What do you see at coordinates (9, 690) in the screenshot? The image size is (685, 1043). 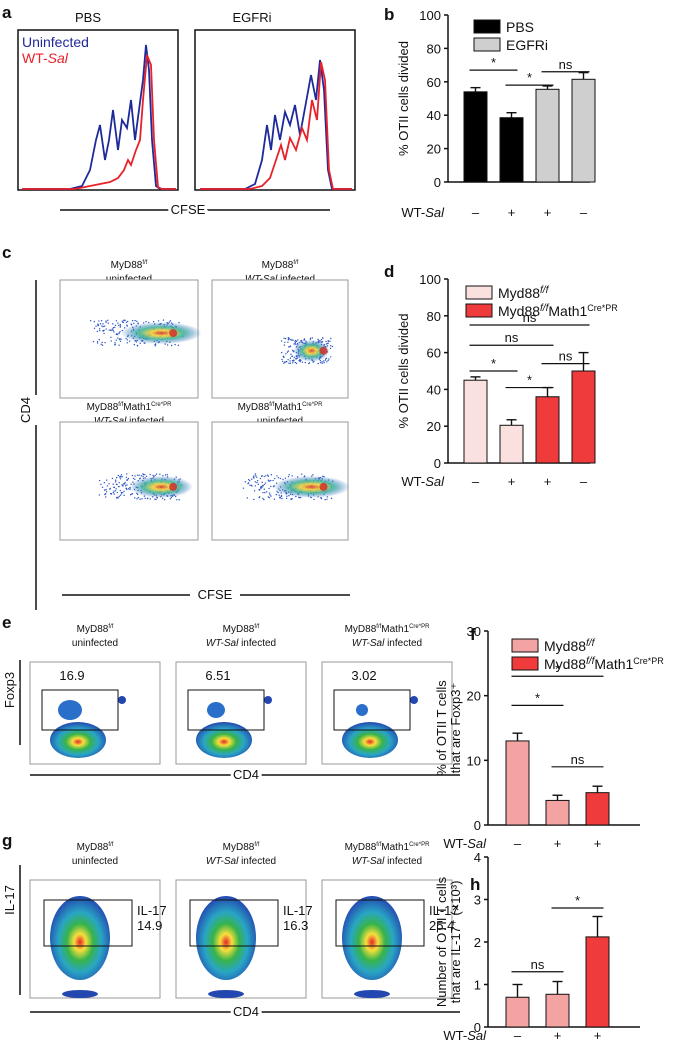 I see `y-axis-label: Foxp3` at bounding box center [9, 690].